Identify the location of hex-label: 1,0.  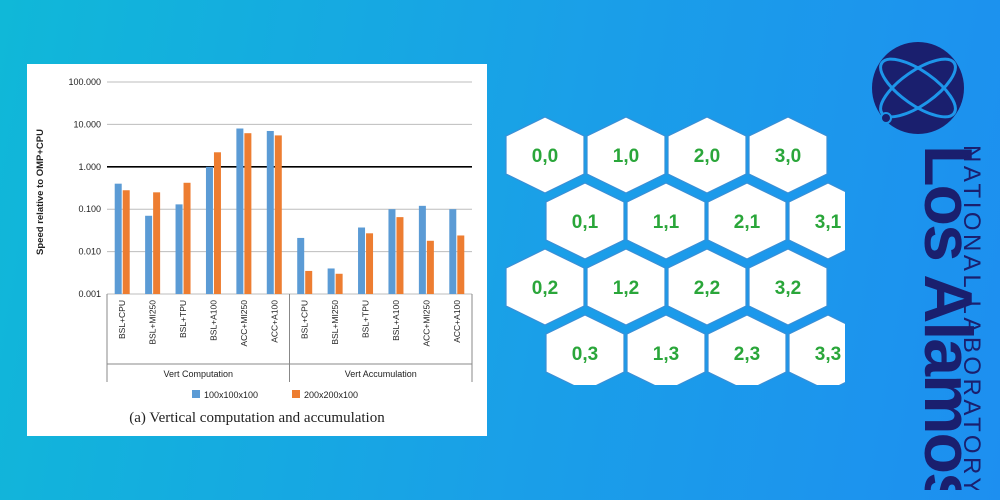
(626, 156).